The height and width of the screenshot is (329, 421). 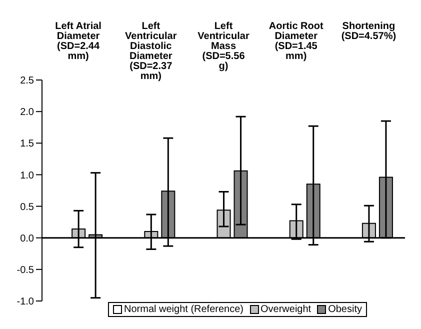 I want to click on x-tick-label: Left Ventricular Mass (SD=5.56 g), so click(x=224, y=46).